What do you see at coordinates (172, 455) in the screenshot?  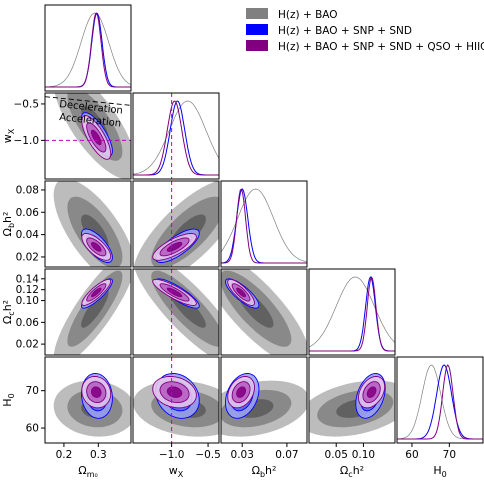 I see `x-tick-label: −1.0` at bounding box center [172, 455].